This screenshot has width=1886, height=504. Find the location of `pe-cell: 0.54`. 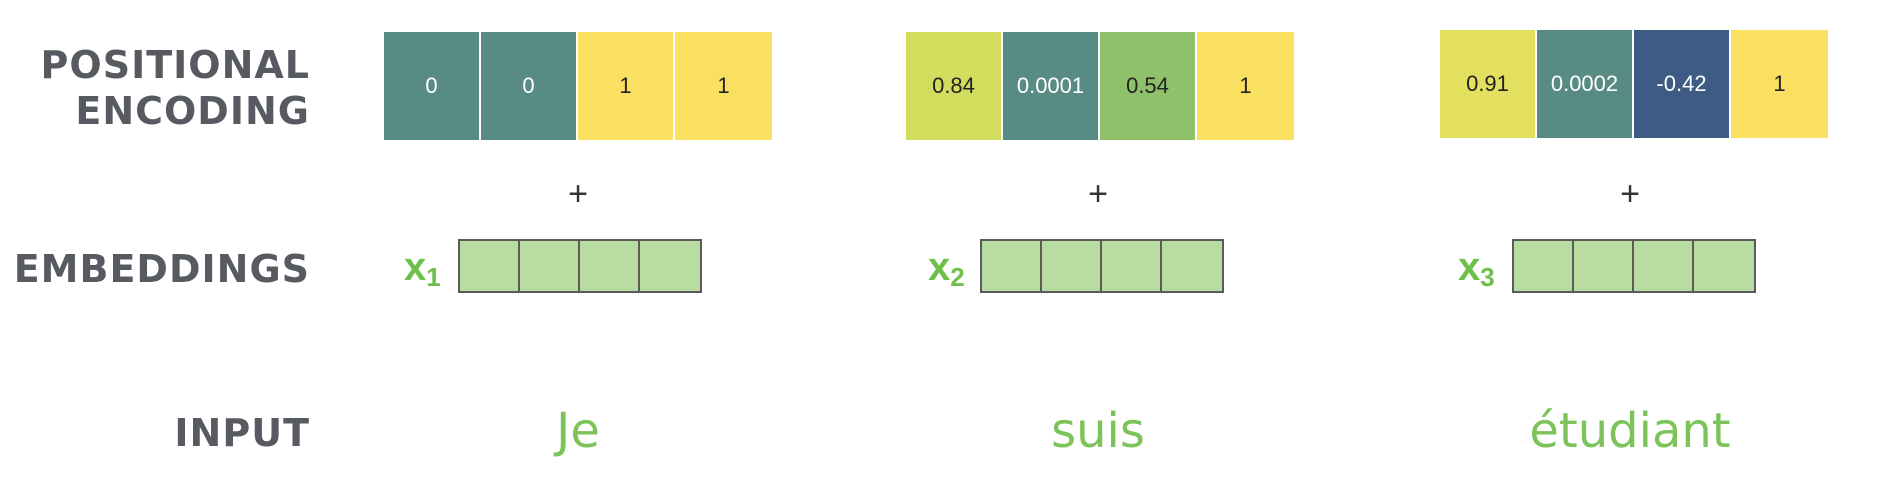

pe-cell: 0.54 is located at coordinates (1148, 86).